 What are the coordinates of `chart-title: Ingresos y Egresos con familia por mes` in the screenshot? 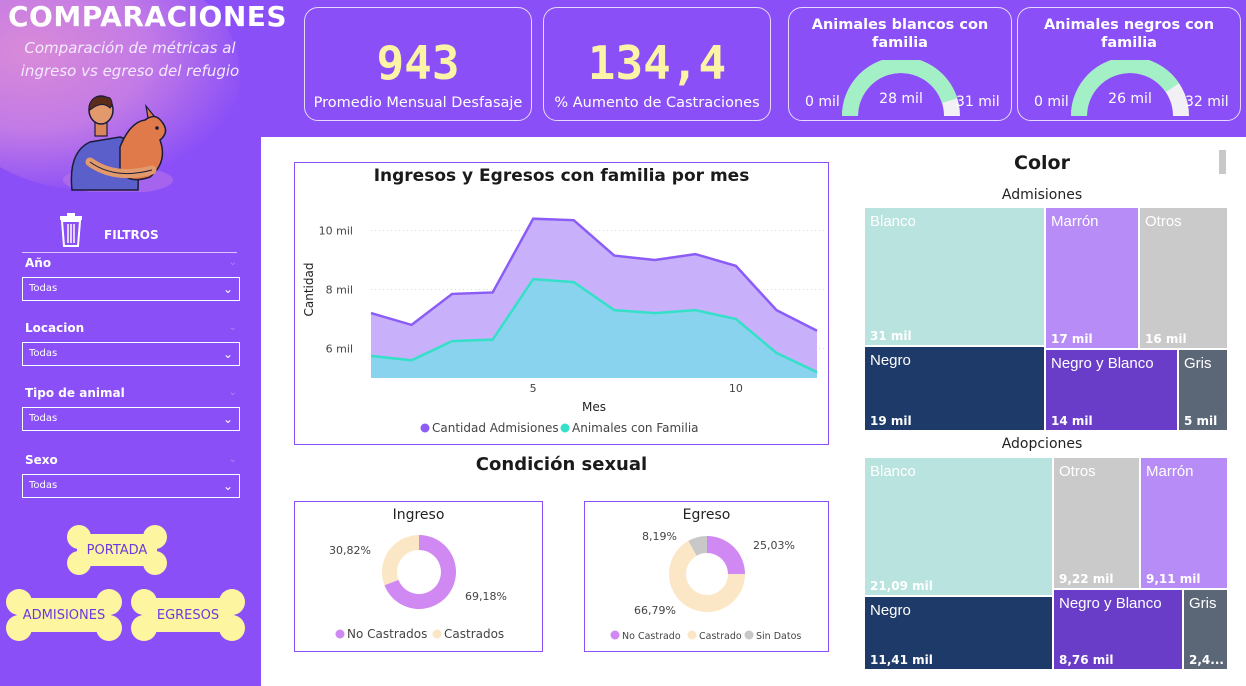 It's located at (561, 176).